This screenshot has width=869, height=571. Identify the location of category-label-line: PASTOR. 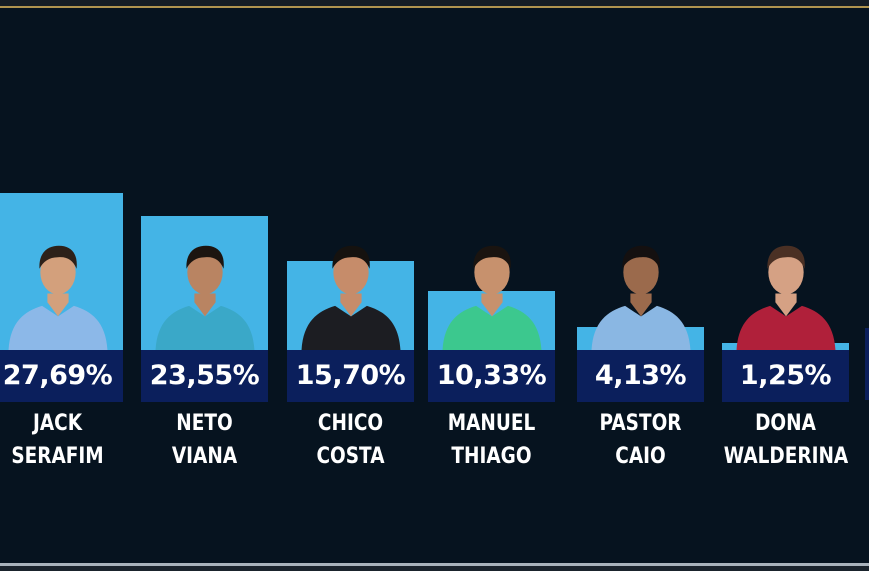
(640, 423).